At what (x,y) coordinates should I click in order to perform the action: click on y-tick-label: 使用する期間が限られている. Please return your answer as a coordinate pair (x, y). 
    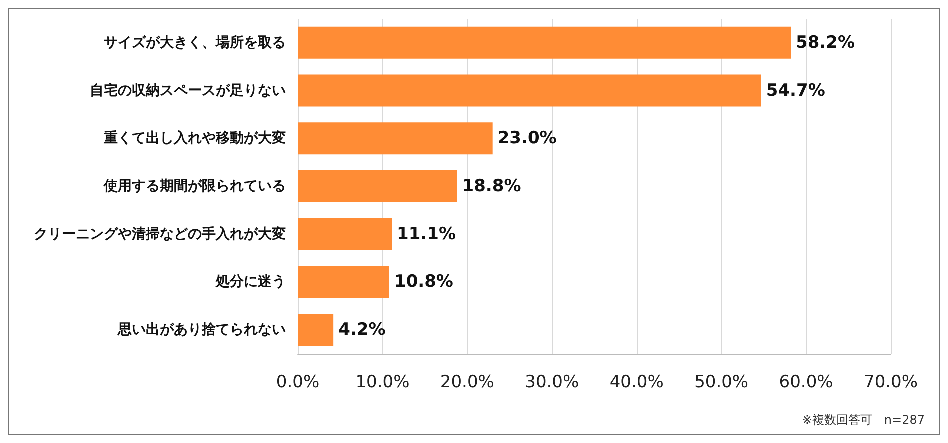
    Looking at the image, I should click on (194, 186).